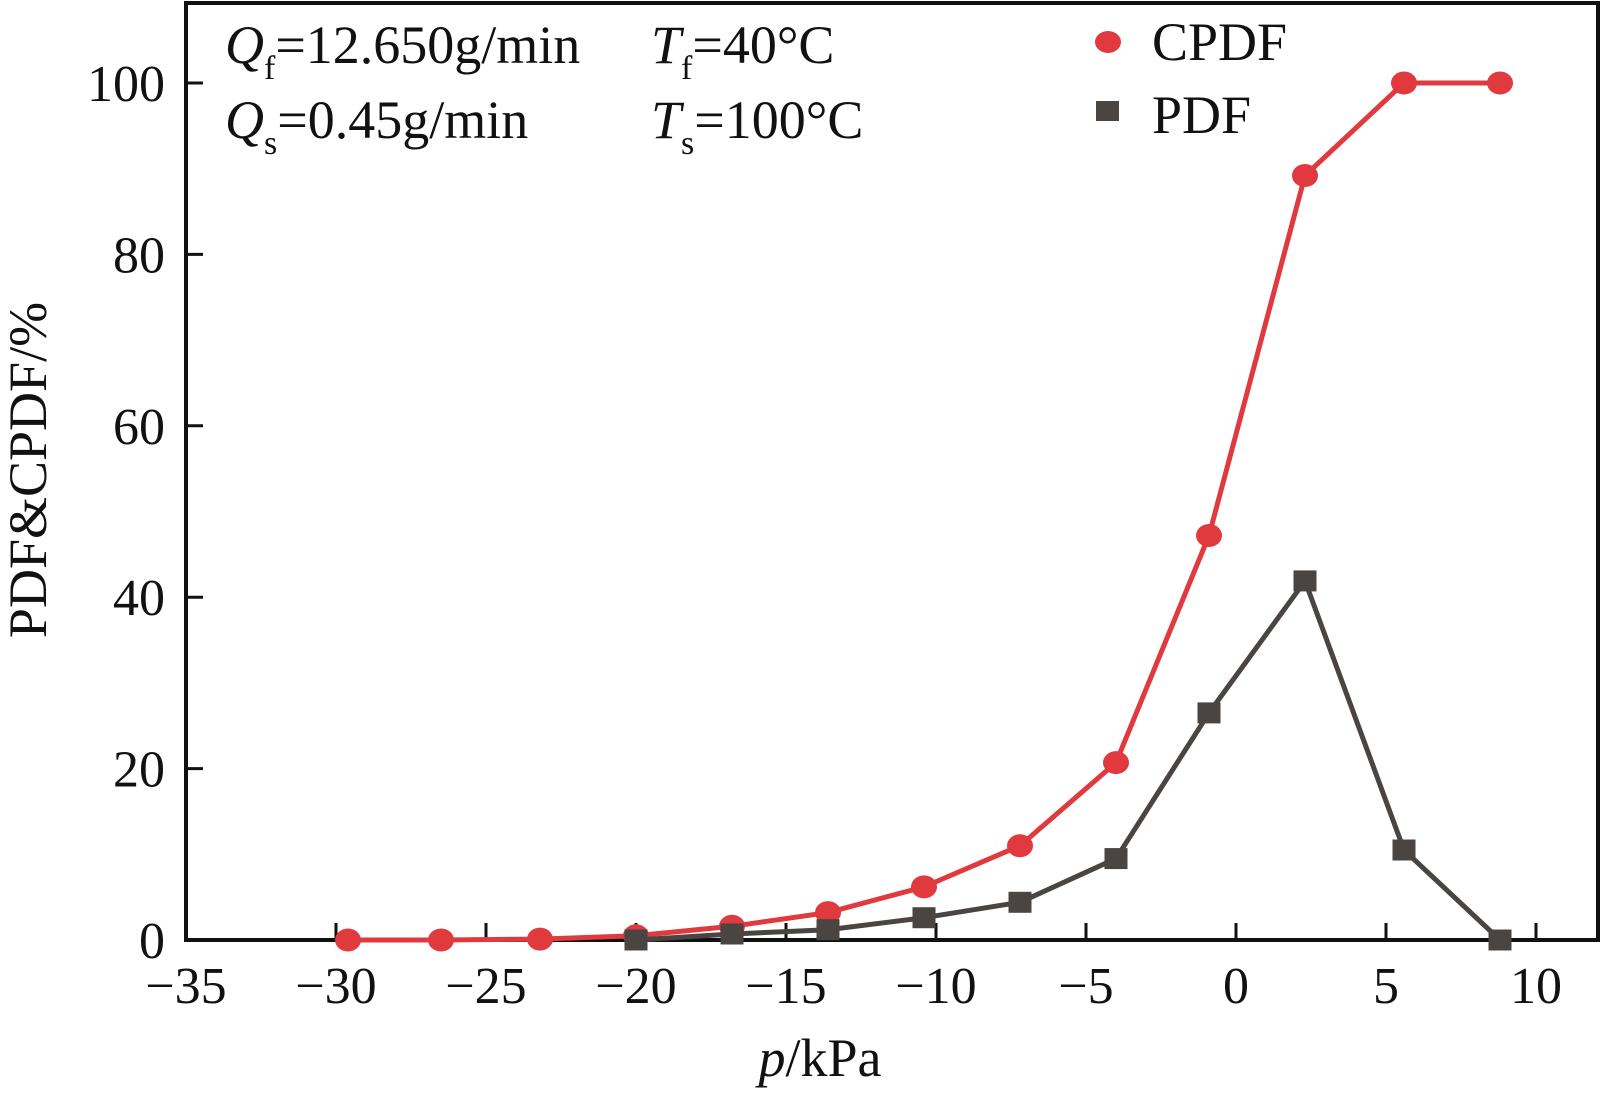 The width and height of the screenshot is (1603, 1094). Describe the element at coordinates (935, 986) in the screenshot. I see `x-tick-label: −10` at that location.